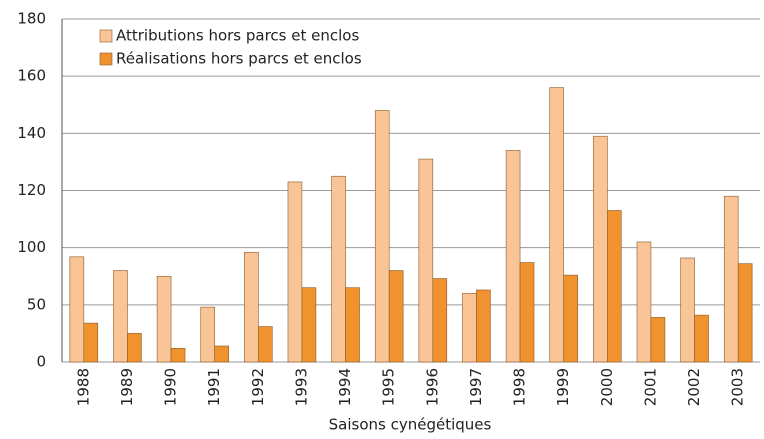 This screenshot has width=764, height=439. What do you see at coordinates (31, 76) in the screenshot?
I see `y-tick-label: 160` at bounding box center [31, 76].